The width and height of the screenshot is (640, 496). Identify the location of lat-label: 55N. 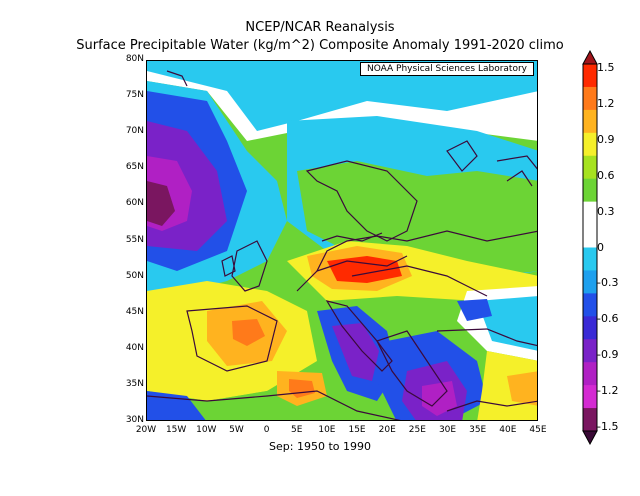
(134, 239).